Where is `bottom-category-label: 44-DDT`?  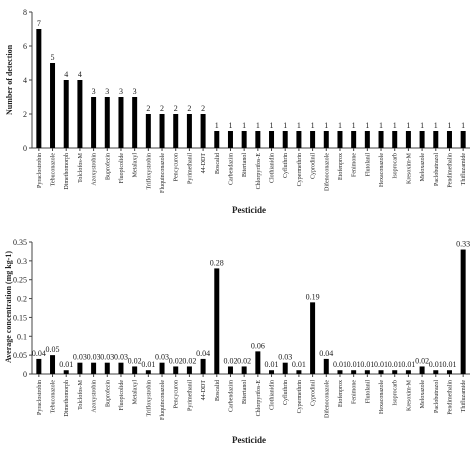
bottom-category-label: 44-DDT is located at coordinates (204, 390).